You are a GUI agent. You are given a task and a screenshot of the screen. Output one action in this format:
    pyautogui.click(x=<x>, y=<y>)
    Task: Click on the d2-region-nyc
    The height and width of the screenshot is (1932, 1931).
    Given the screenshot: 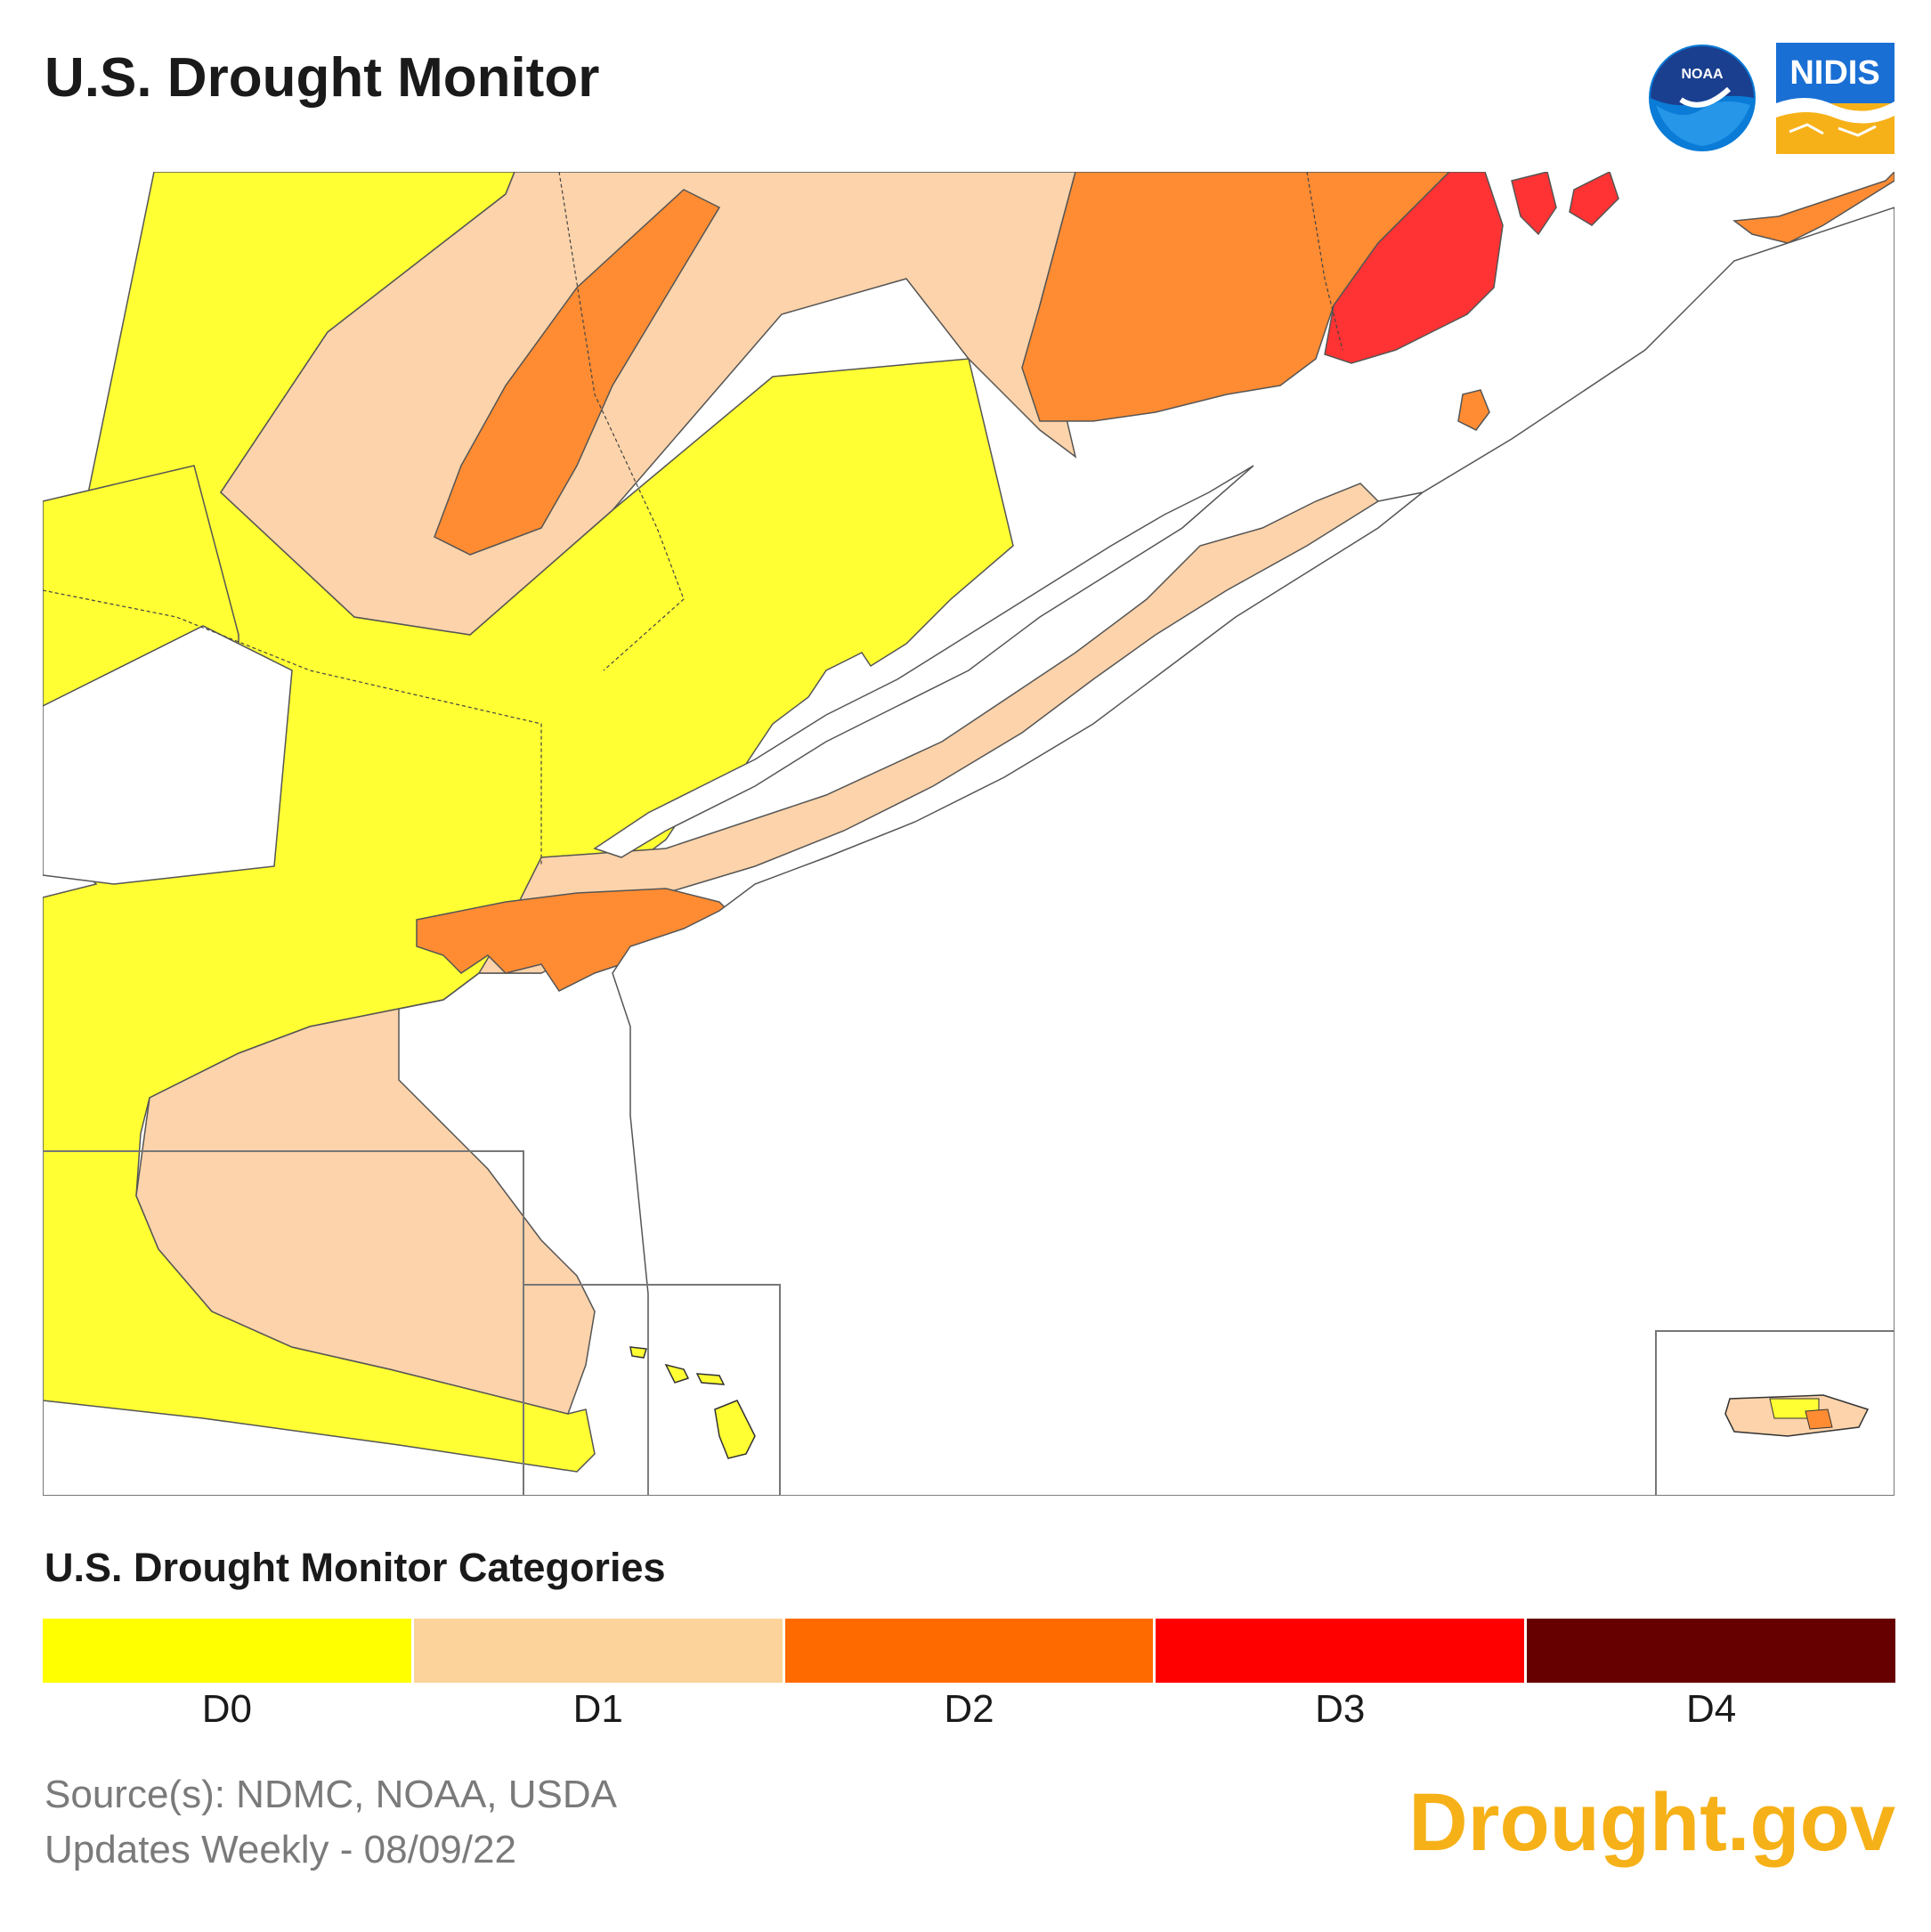 What is the action you would take?
    pyautogui.click(x=577, y=940)
    